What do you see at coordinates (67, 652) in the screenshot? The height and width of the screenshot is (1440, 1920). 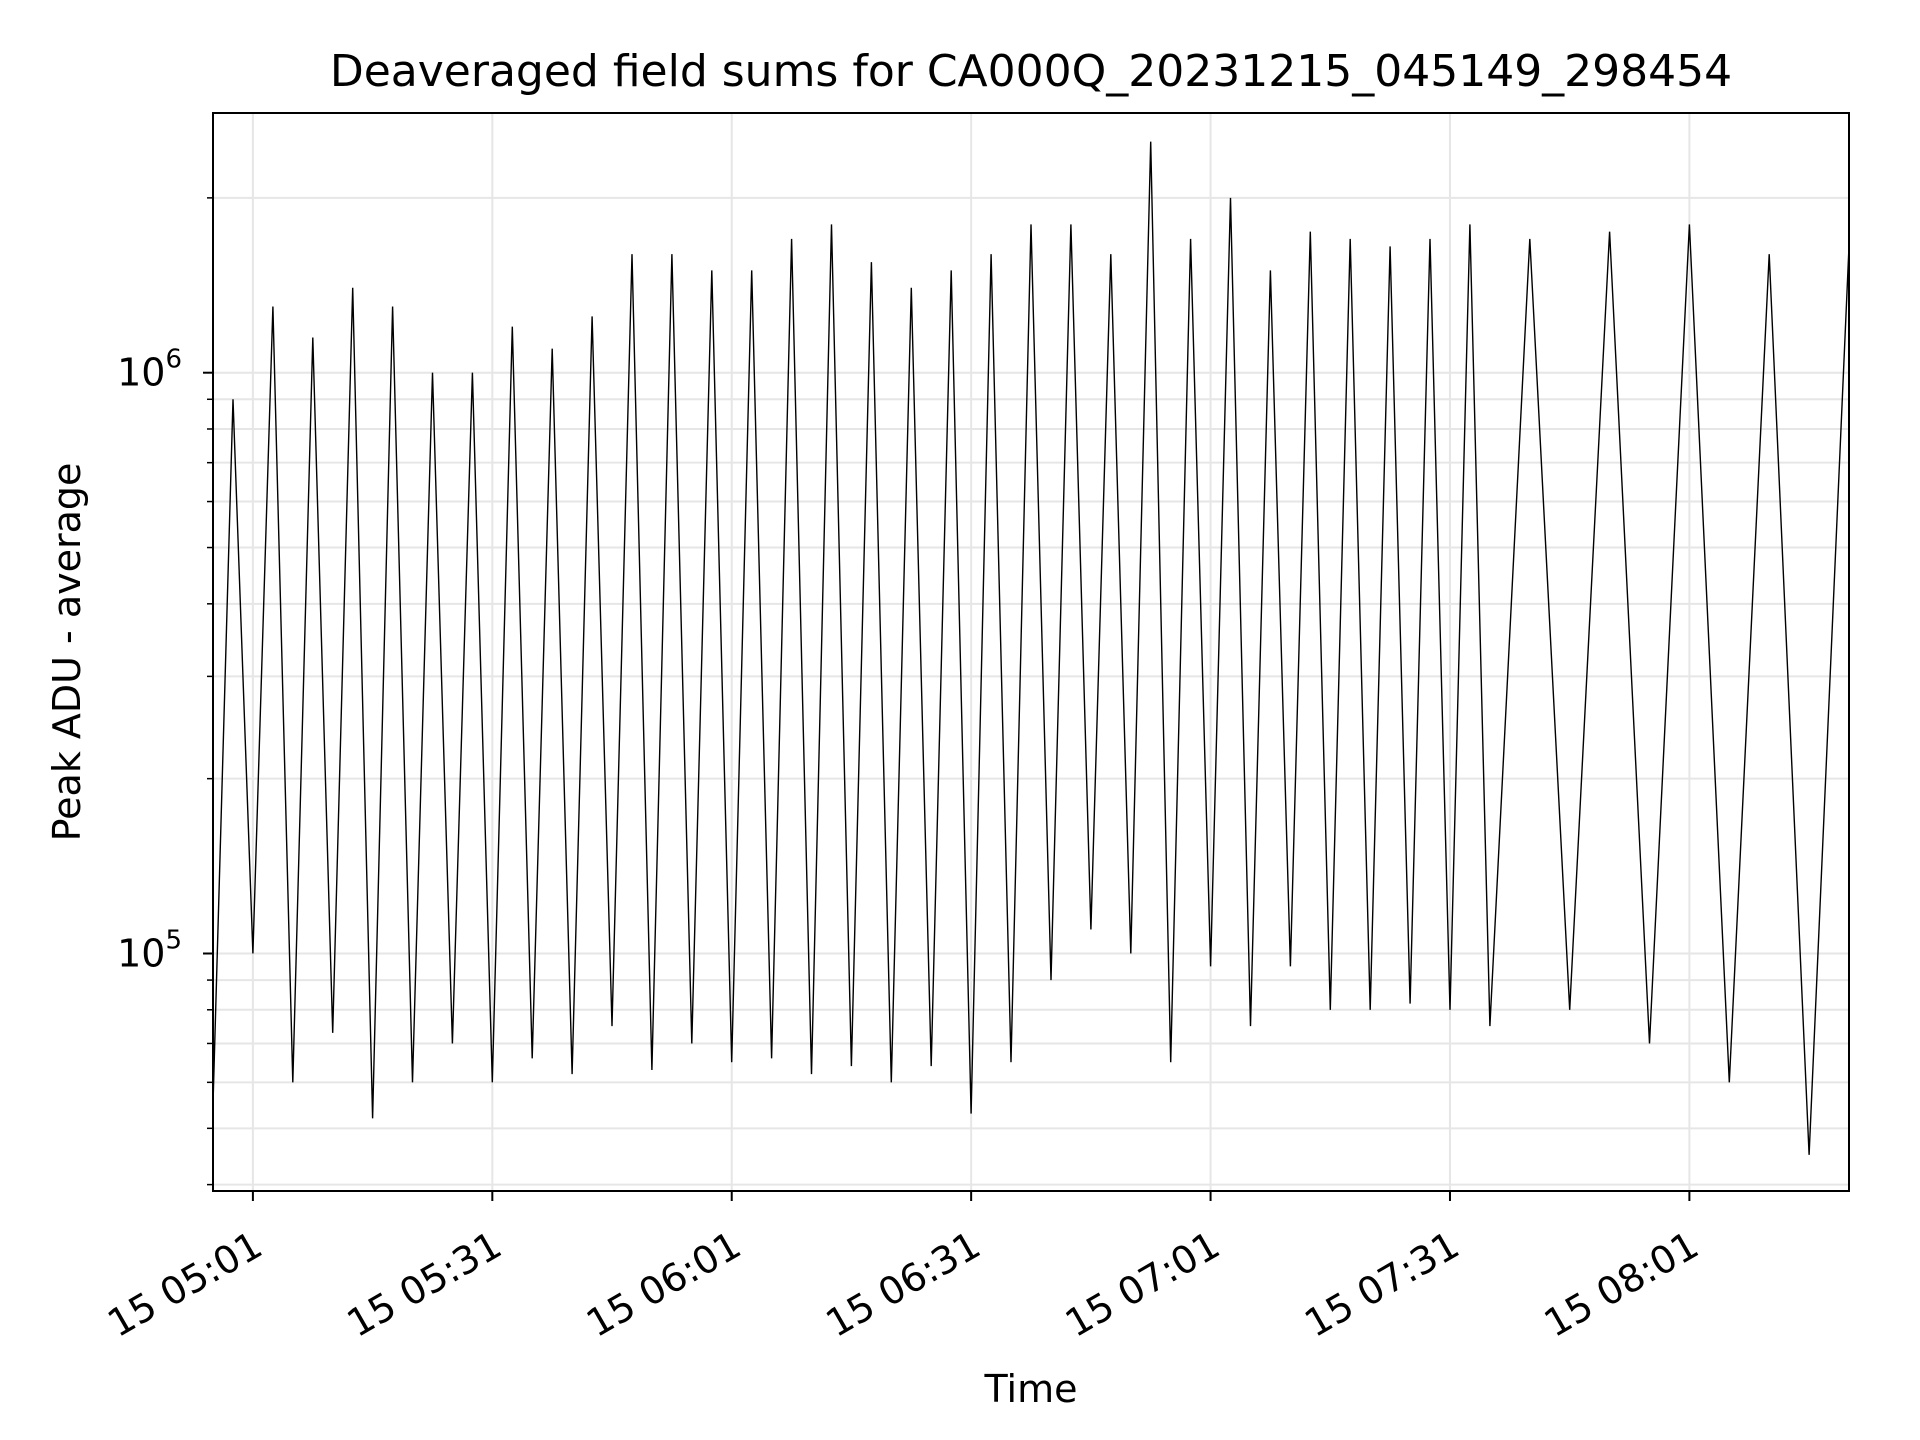 I see `y-axis-label: Peak ADU - average` at bounding box center [67, 652].